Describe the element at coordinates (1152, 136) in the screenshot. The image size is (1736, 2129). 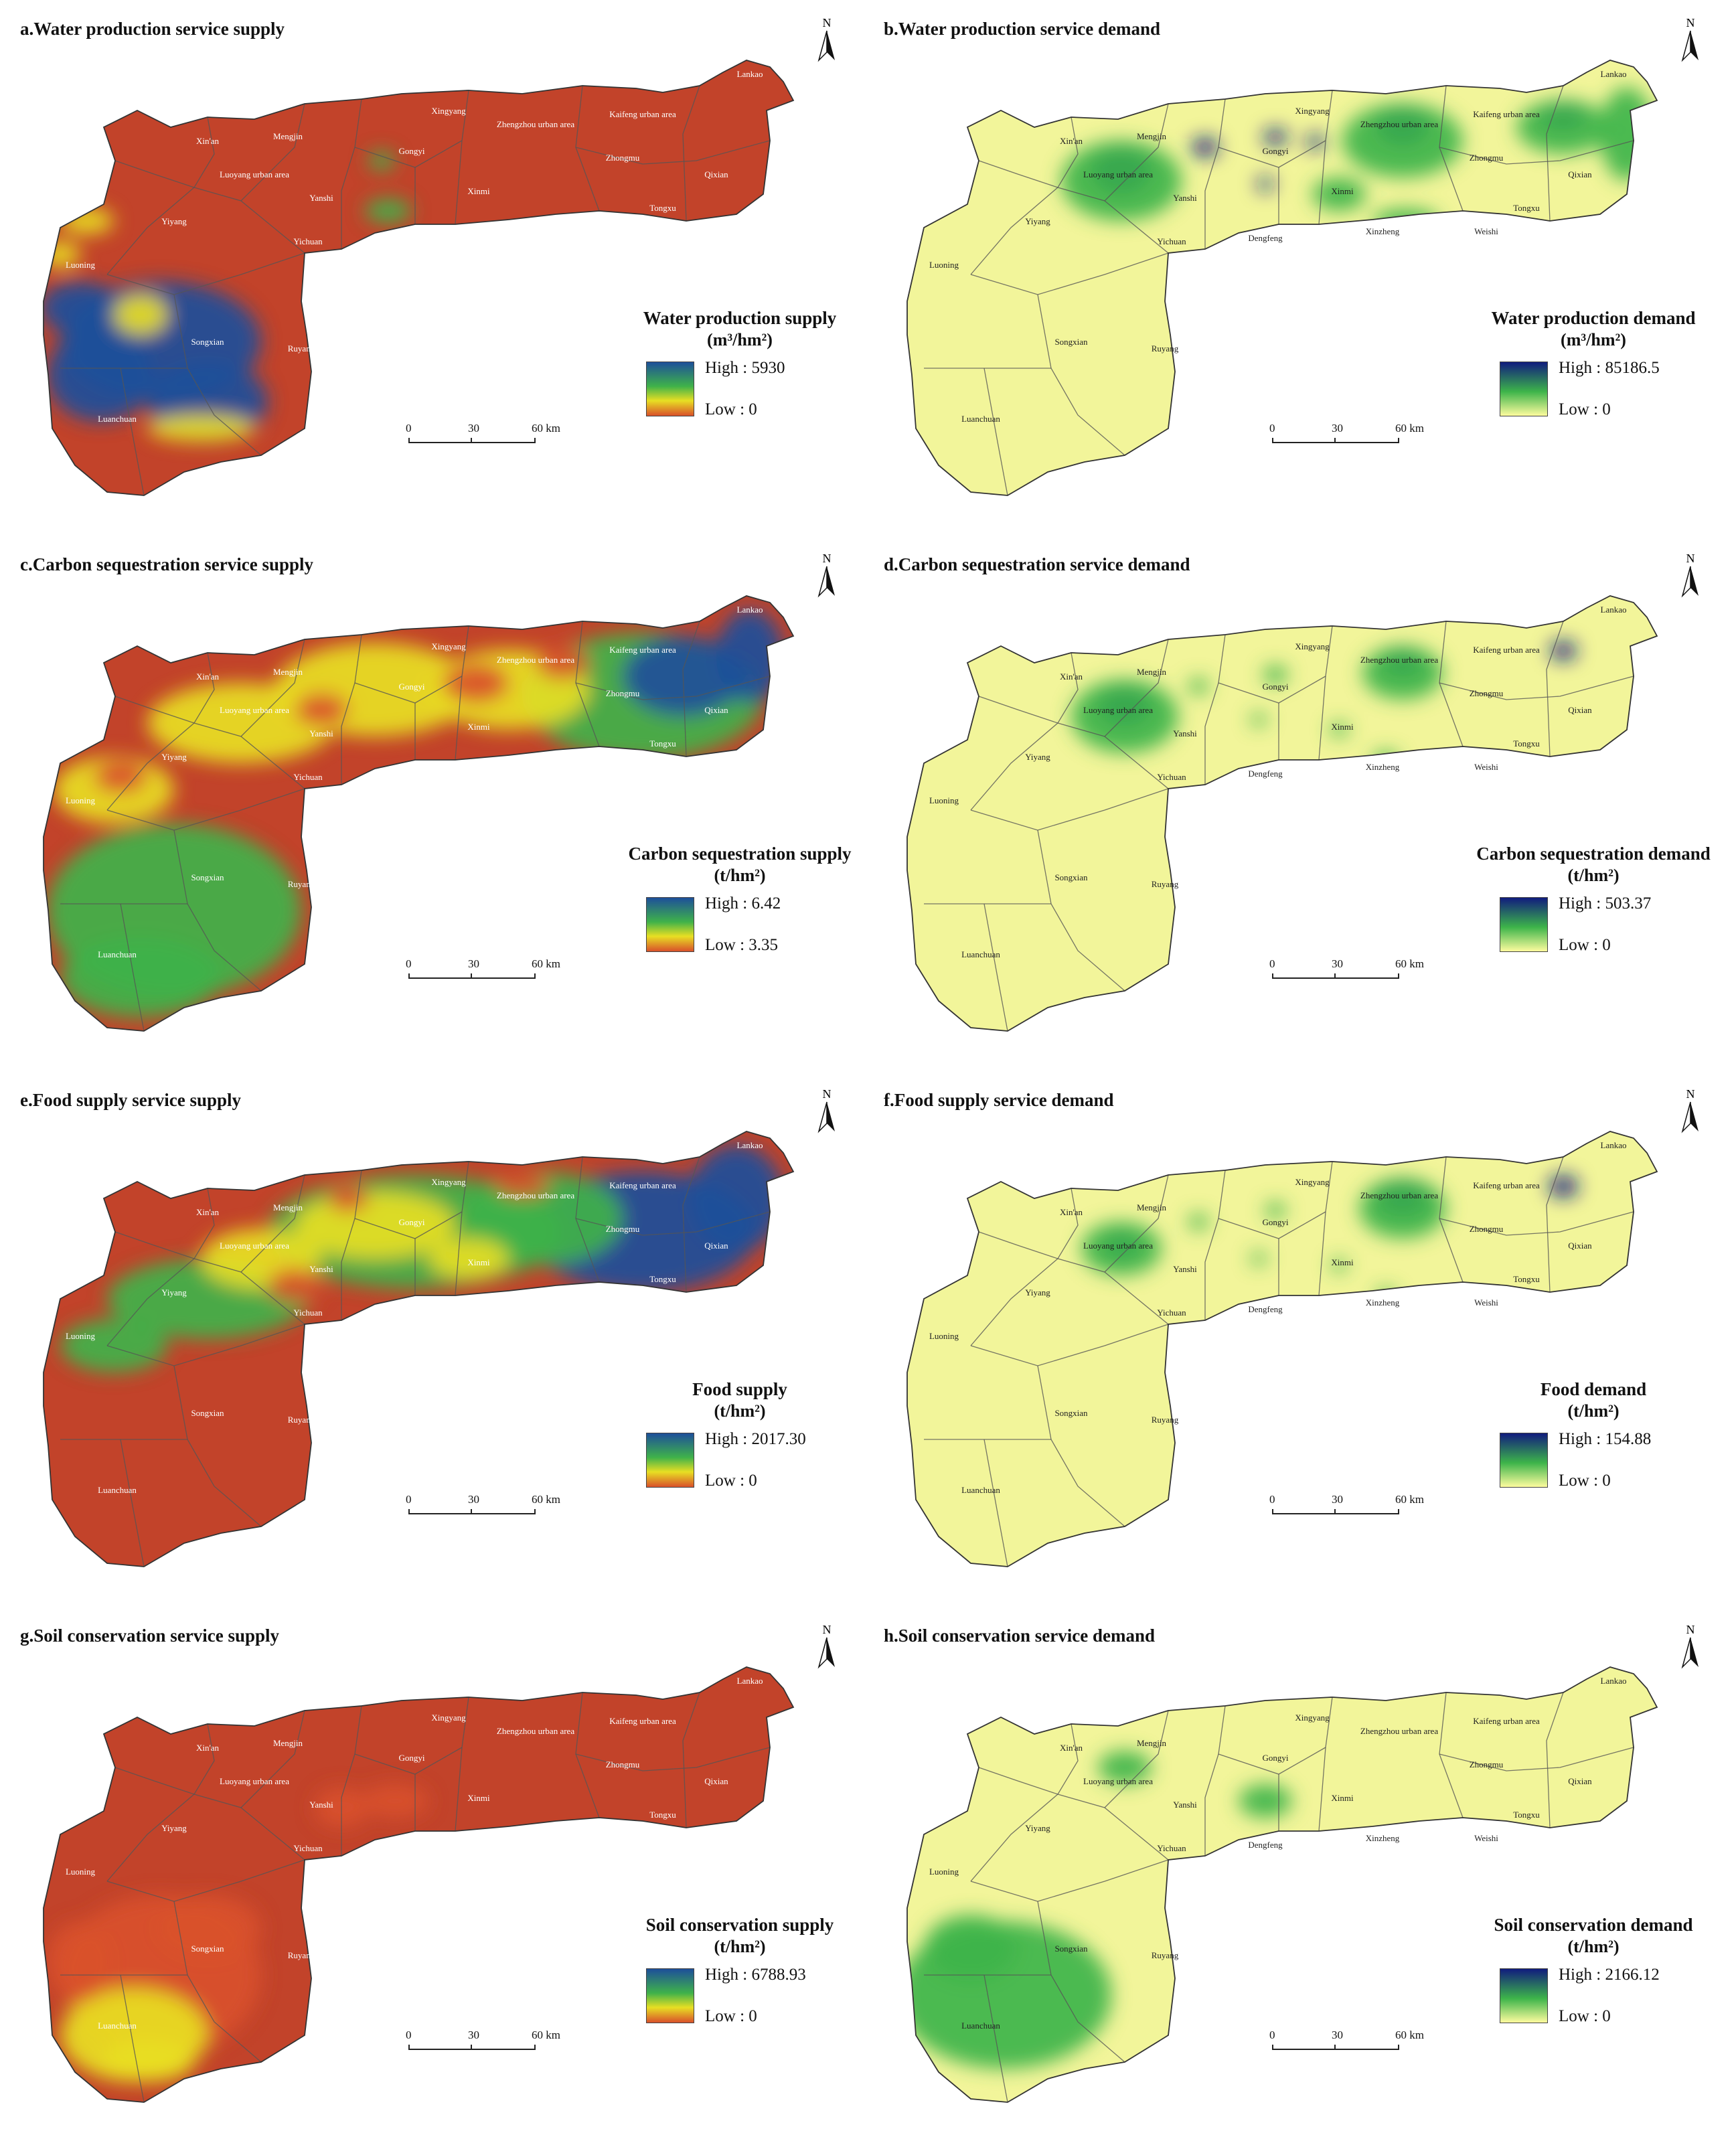
I see `place-label: Mengjin` at that location.